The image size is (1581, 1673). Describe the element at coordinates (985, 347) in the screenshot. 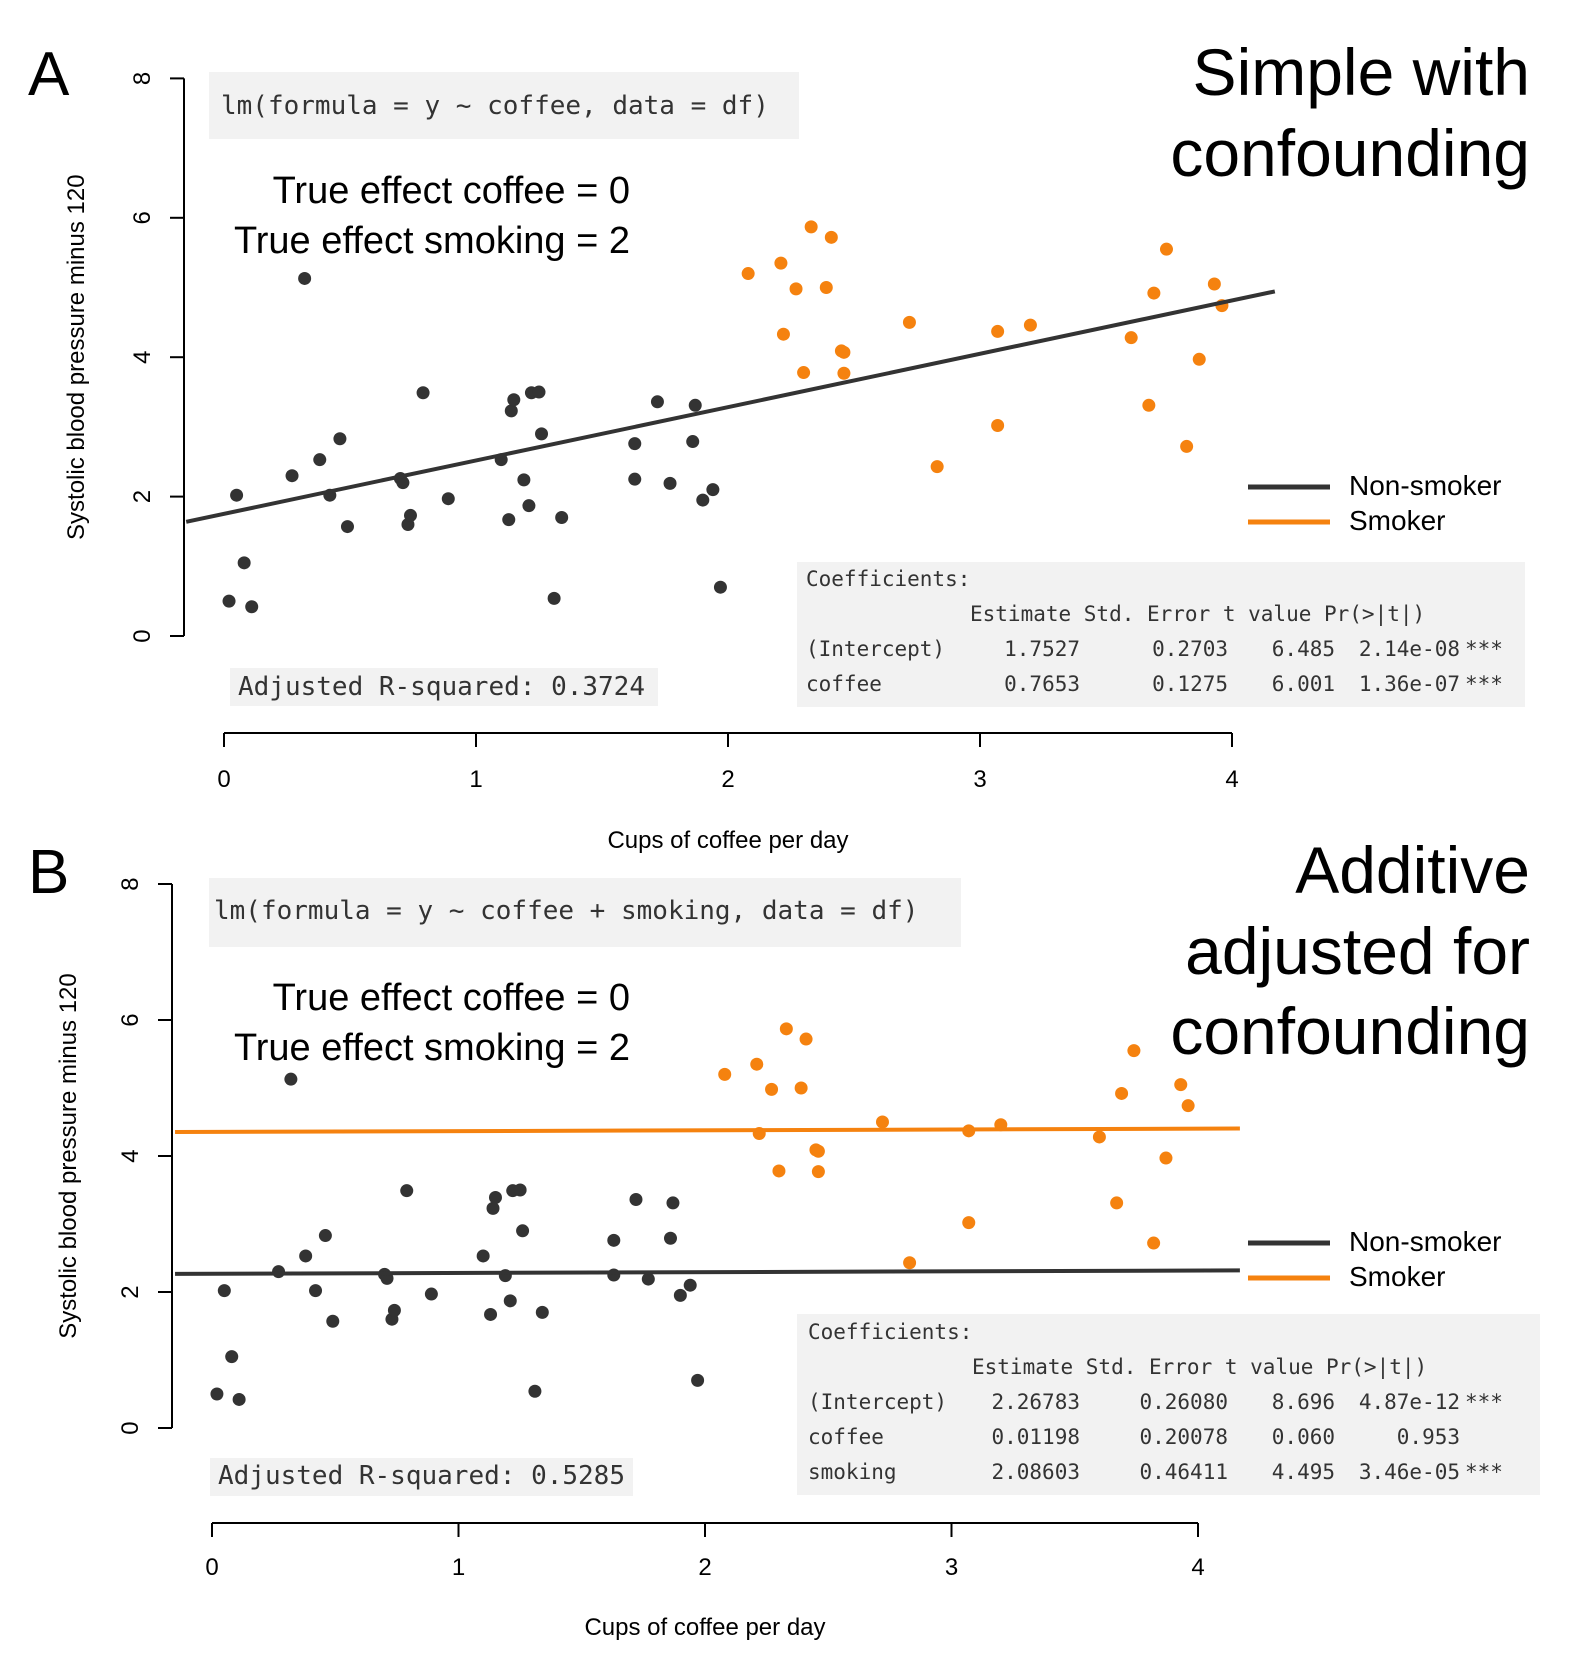

I see `smoker-points` at that location.